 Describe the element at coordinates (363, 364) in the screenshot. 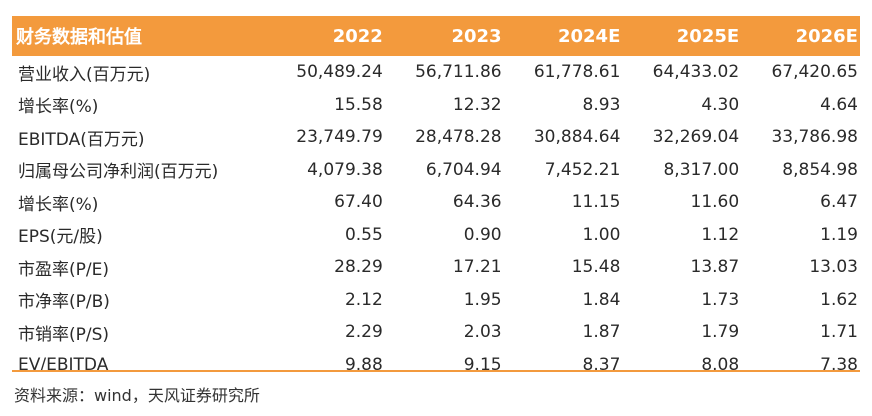

I see `table-cell: 9.88` at that location.